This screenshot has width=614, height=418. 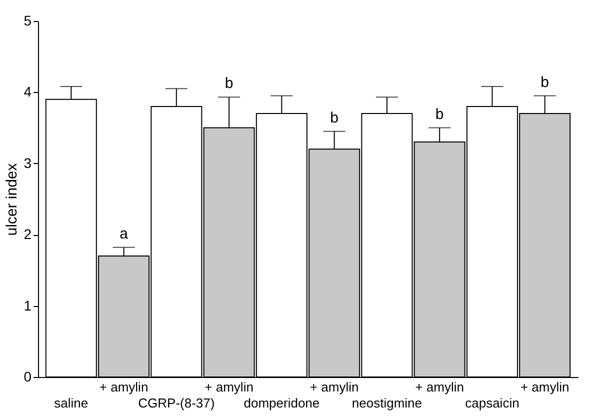 What do you see at coordinates (28, 20) in the screenshot?
I see `y-tick-label: 5` at bounding box center [28, 20].